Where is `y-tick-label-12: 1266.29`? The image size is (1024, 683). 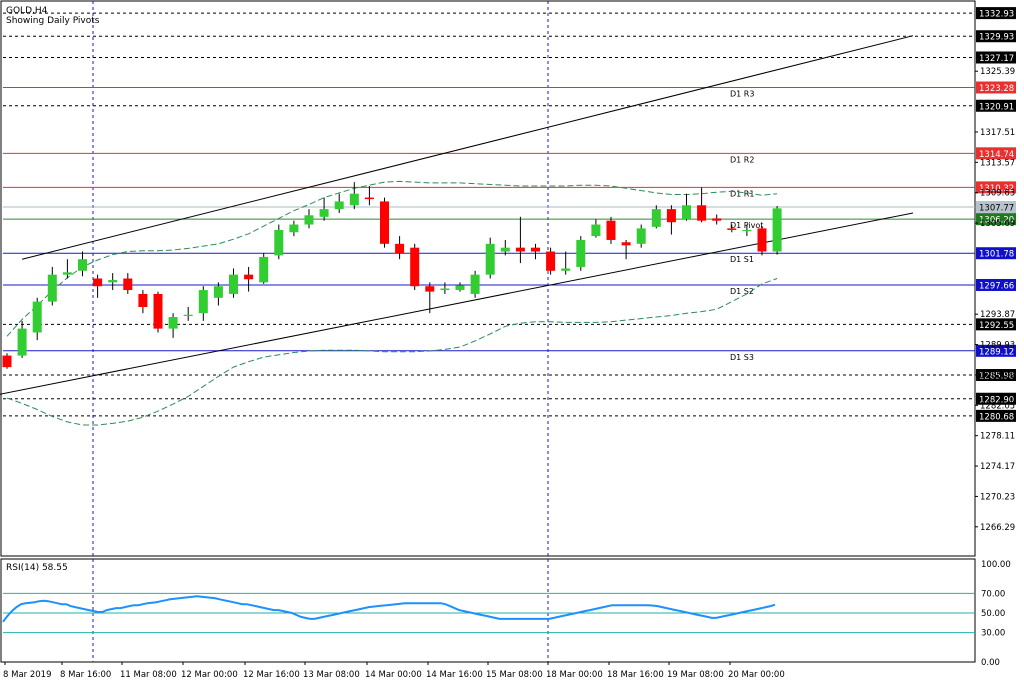
y-tick-label-12: 1266.29 is located at coordinates (997, 528).